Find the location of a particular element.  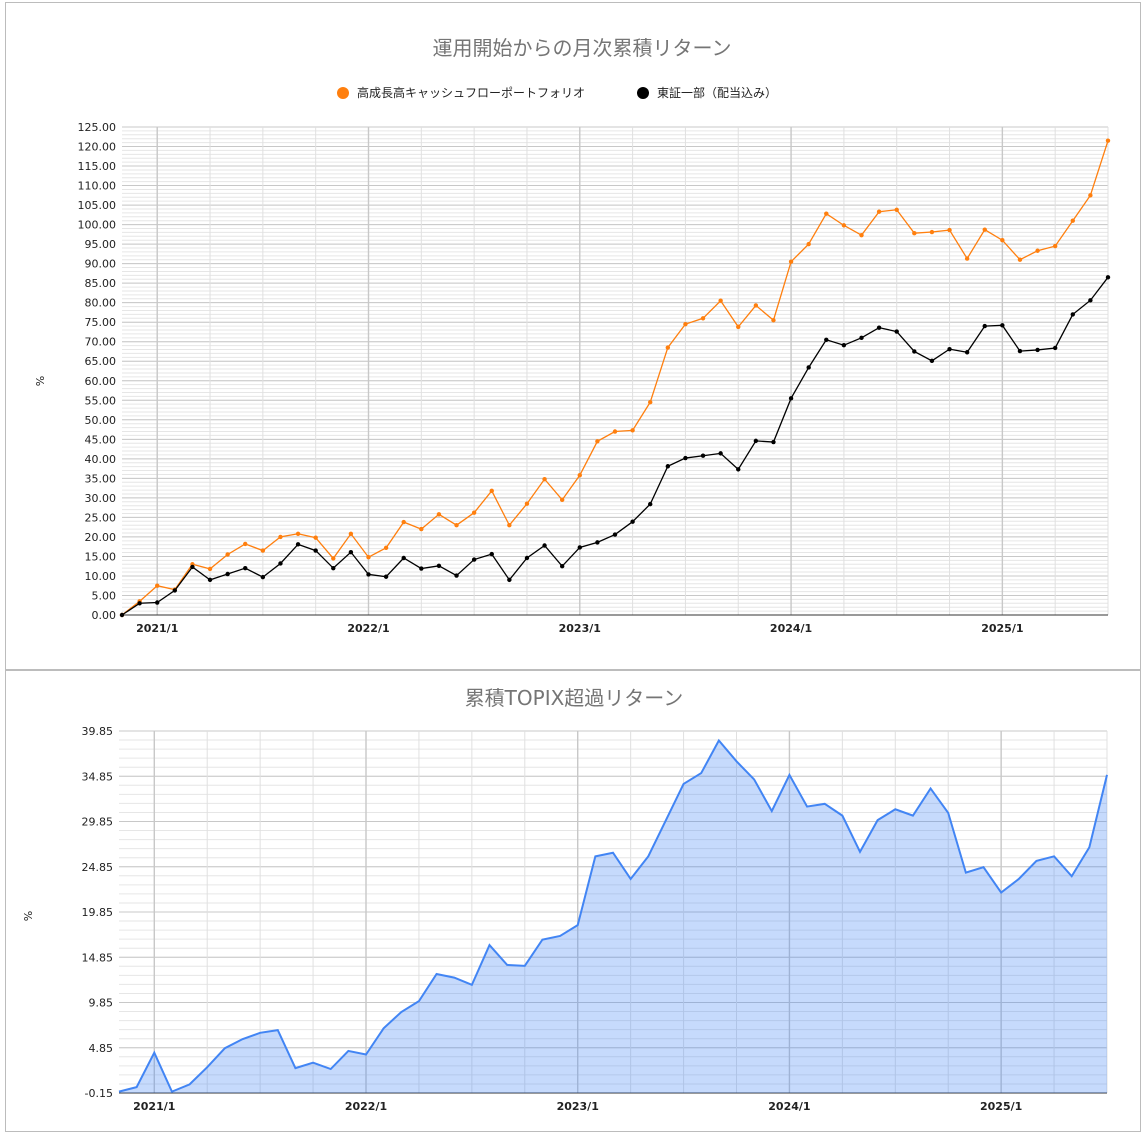

y-tick-label: 45.00 is located at coordinates (101, 439).